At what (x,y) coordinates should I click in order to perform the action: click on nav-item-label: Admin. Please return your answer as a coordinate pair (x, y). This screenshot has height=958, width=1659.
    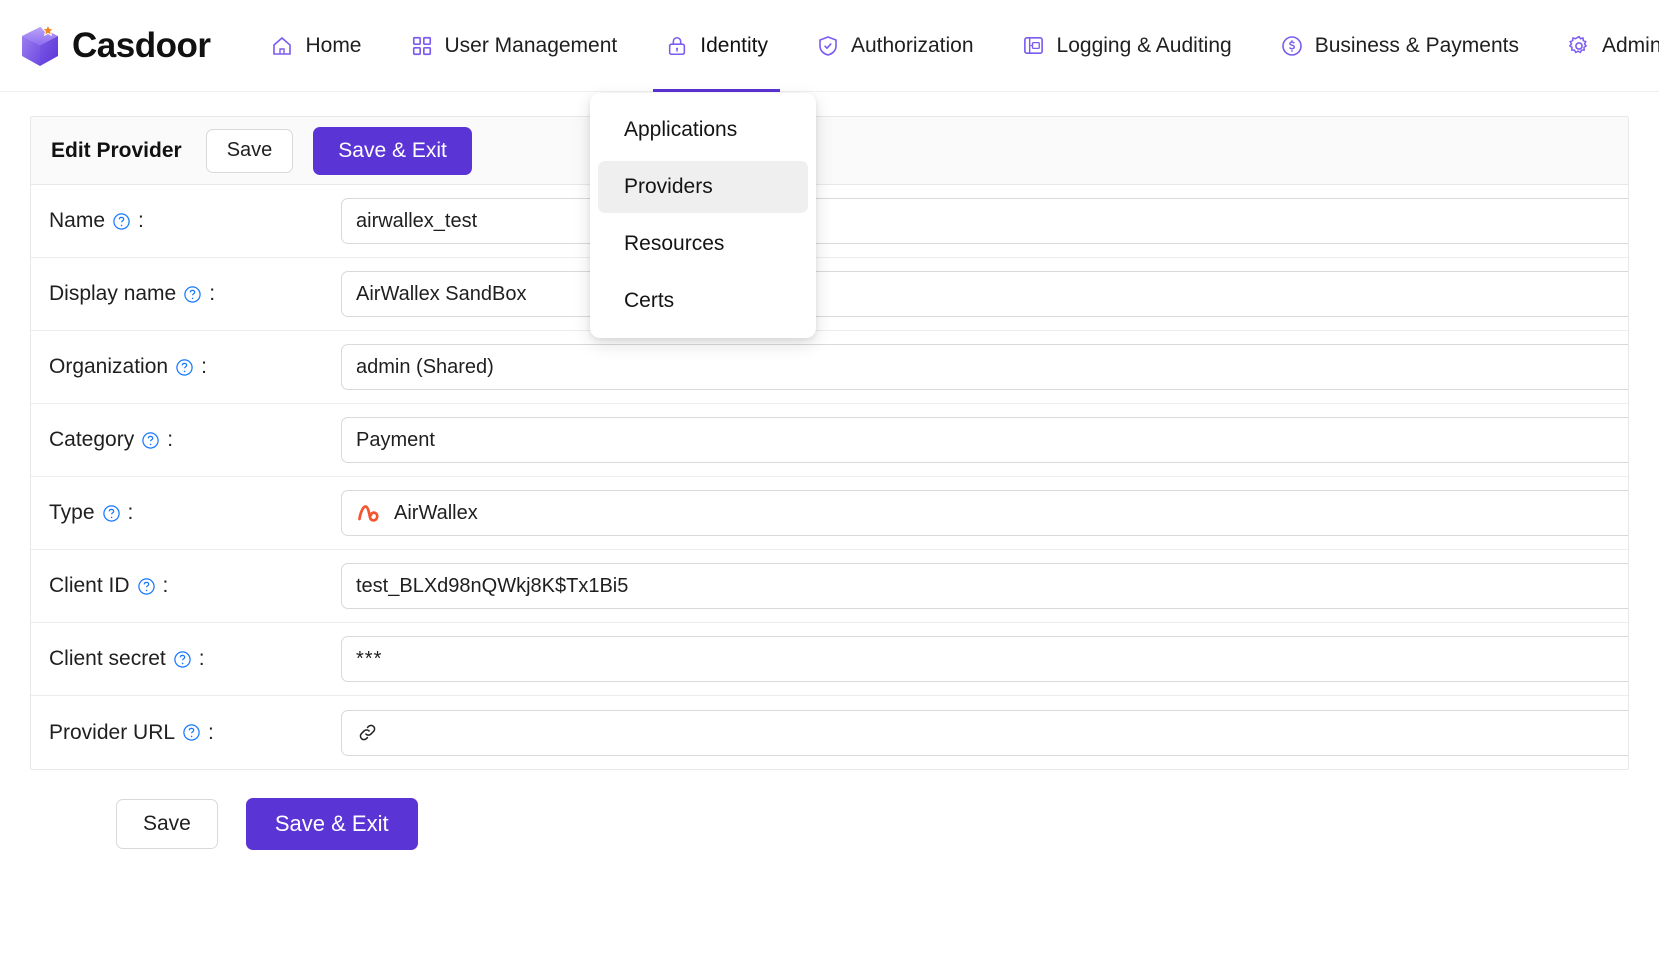
    Looking at the image, I should click on (1630, 45).